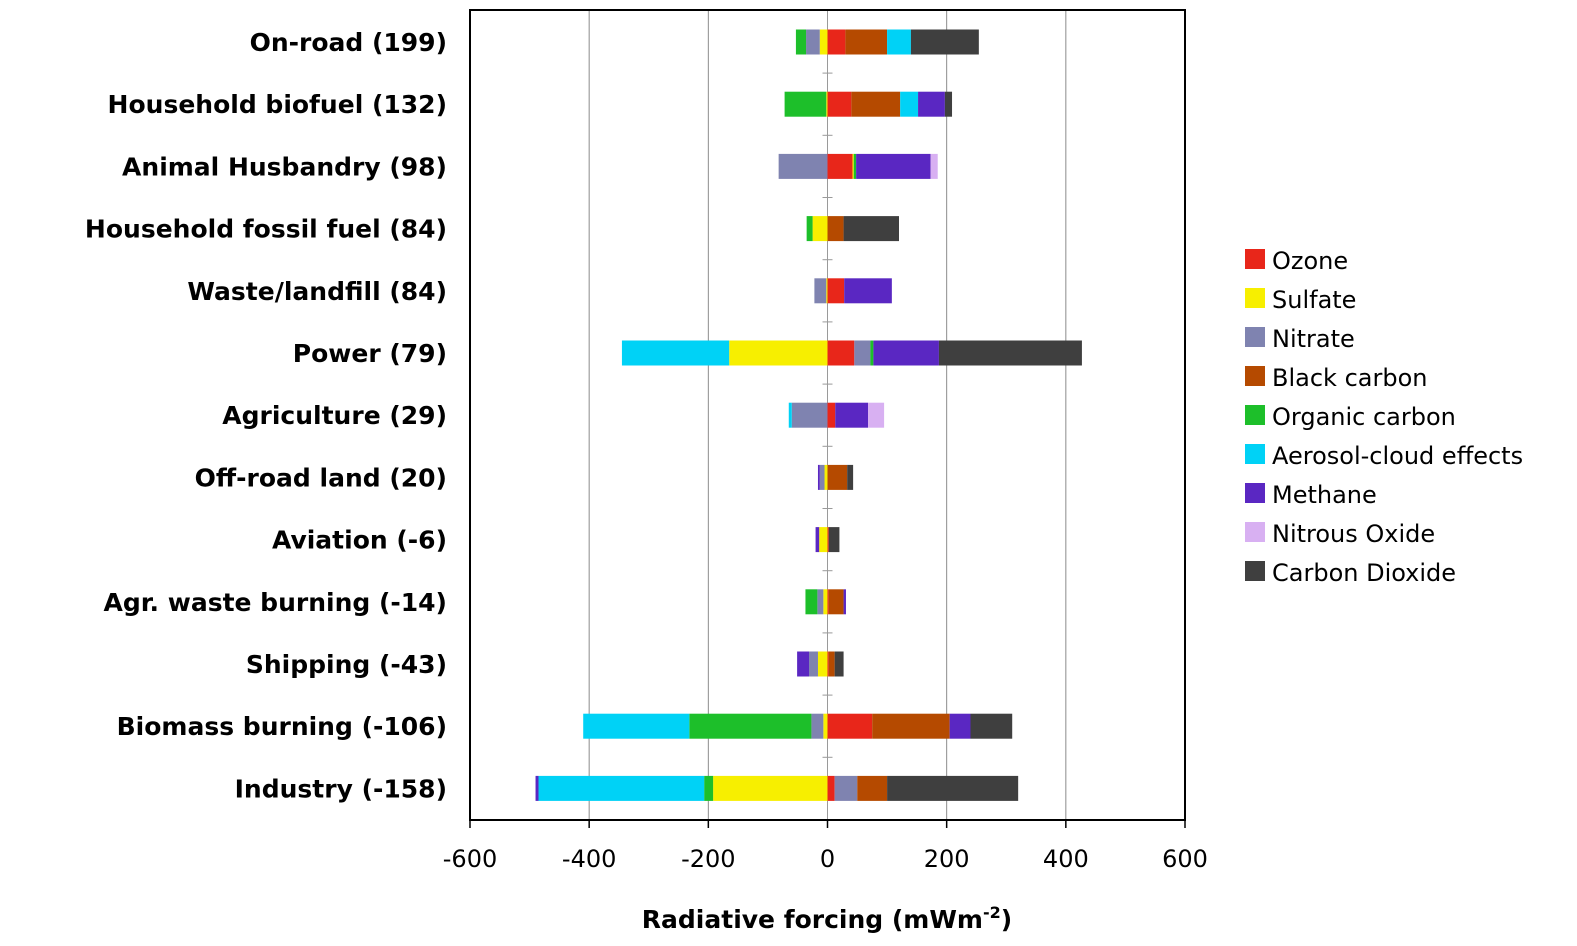 This screenshot has height=946, width=1577. I want to click on category-label: Agriculture (29), so click(334, 415).